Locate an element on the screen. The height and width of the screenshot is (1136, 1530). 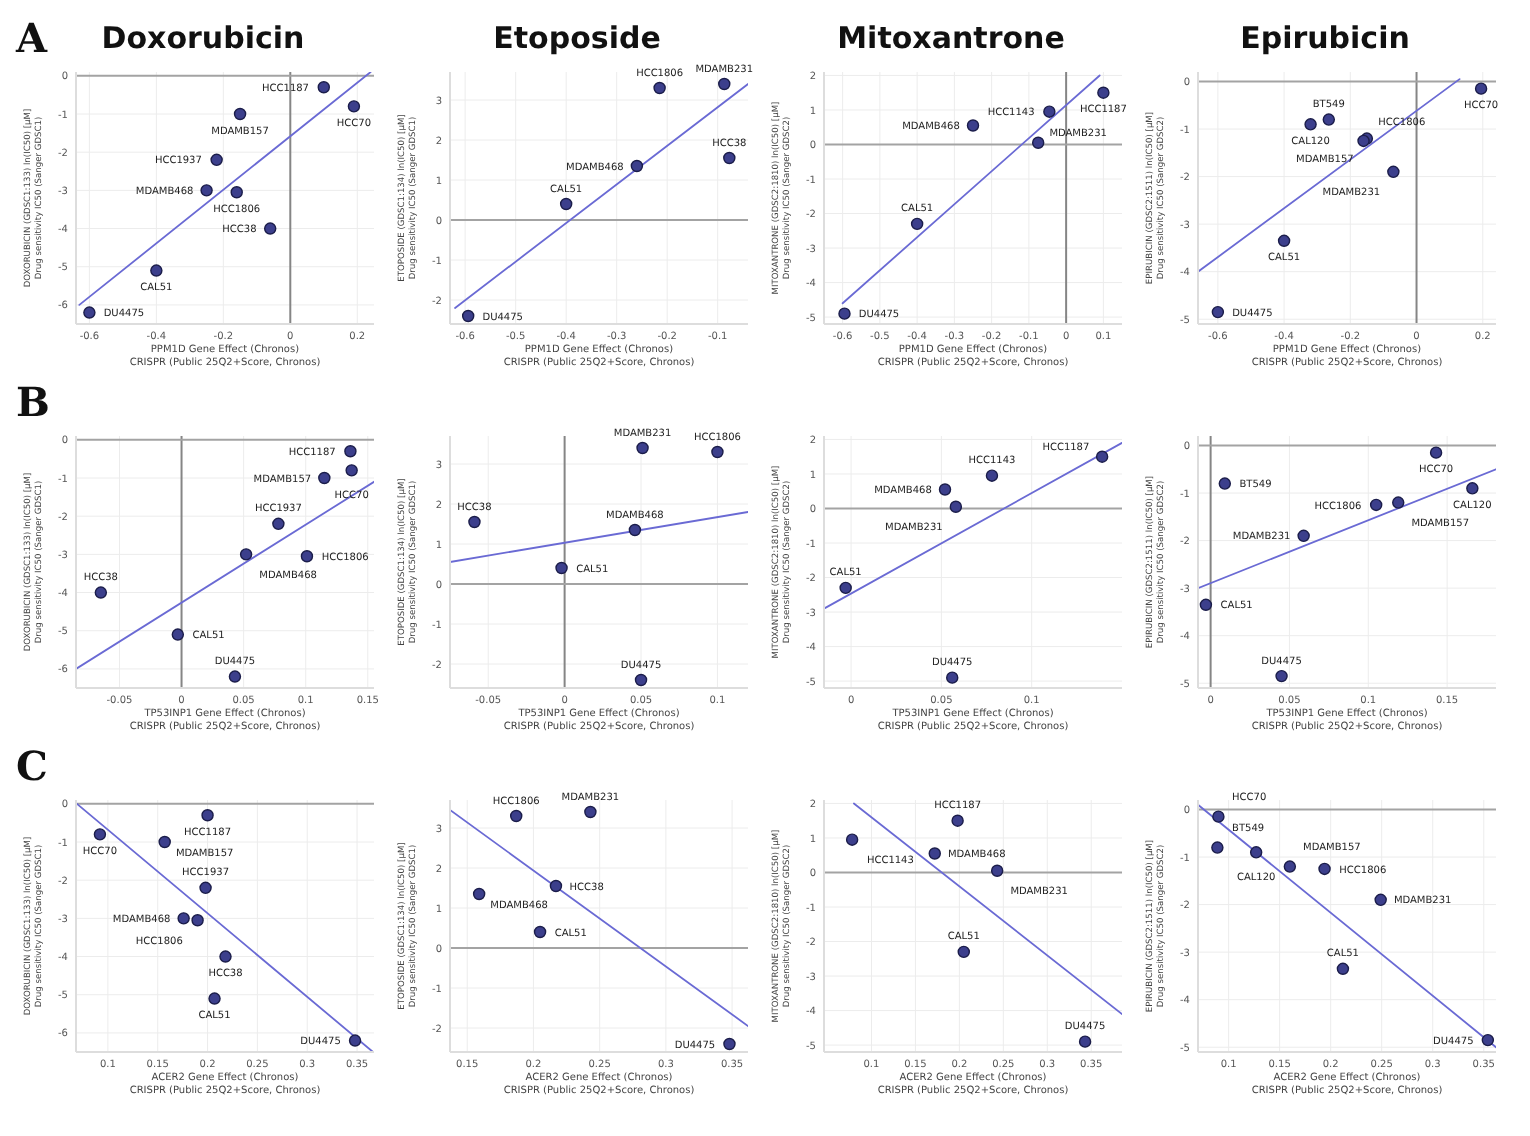
chart-title: Doxorubicin is located at coordinates (203, 38).